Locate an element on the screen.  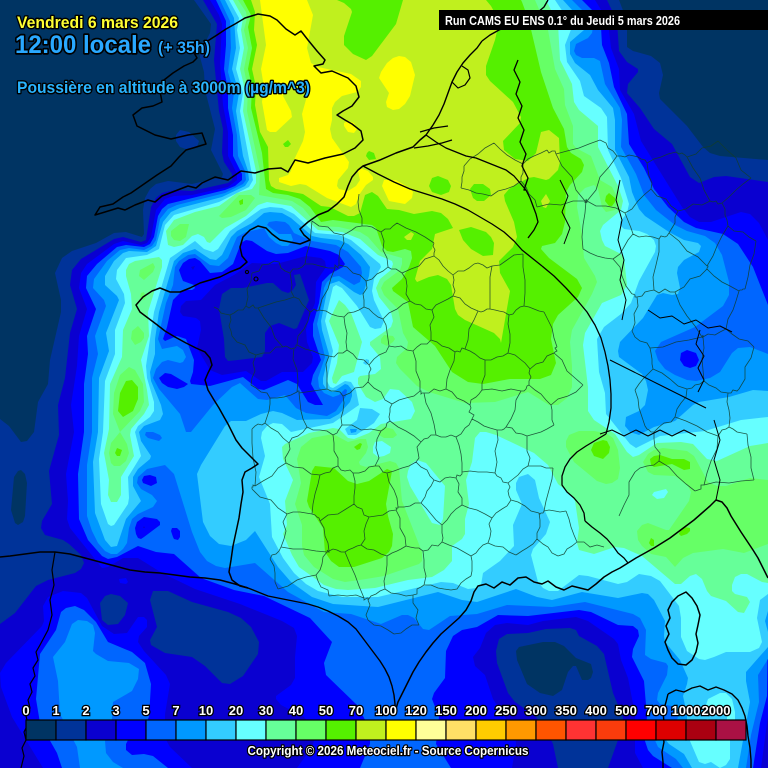
svg-text: 700 is located at coordinates (656, 710).